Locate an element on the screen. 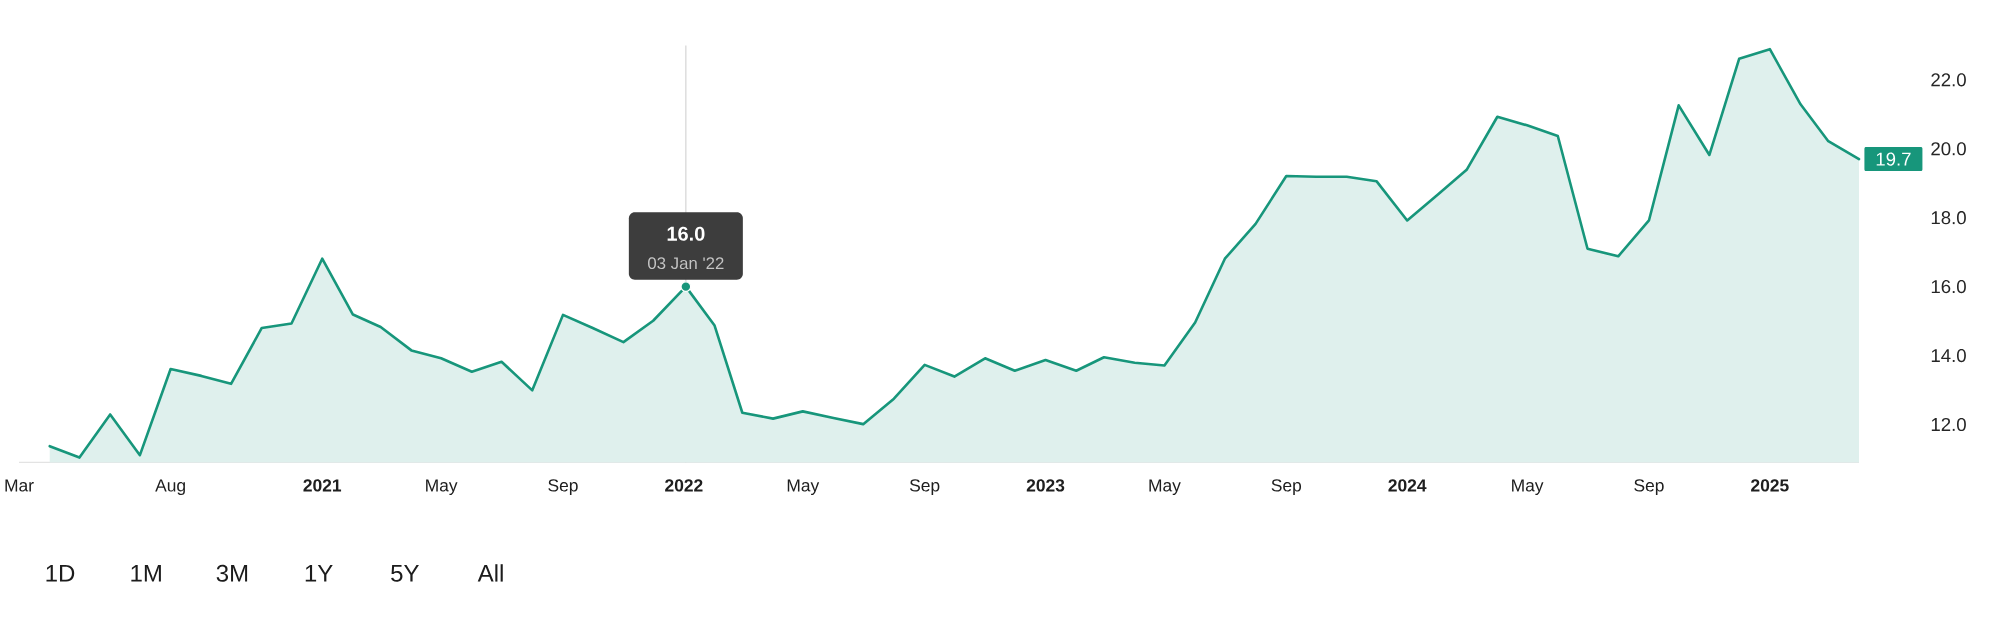 This screenshot has height=624, width=2000. y-tick-label: 12.0 is located at coordinates (1948, 424).